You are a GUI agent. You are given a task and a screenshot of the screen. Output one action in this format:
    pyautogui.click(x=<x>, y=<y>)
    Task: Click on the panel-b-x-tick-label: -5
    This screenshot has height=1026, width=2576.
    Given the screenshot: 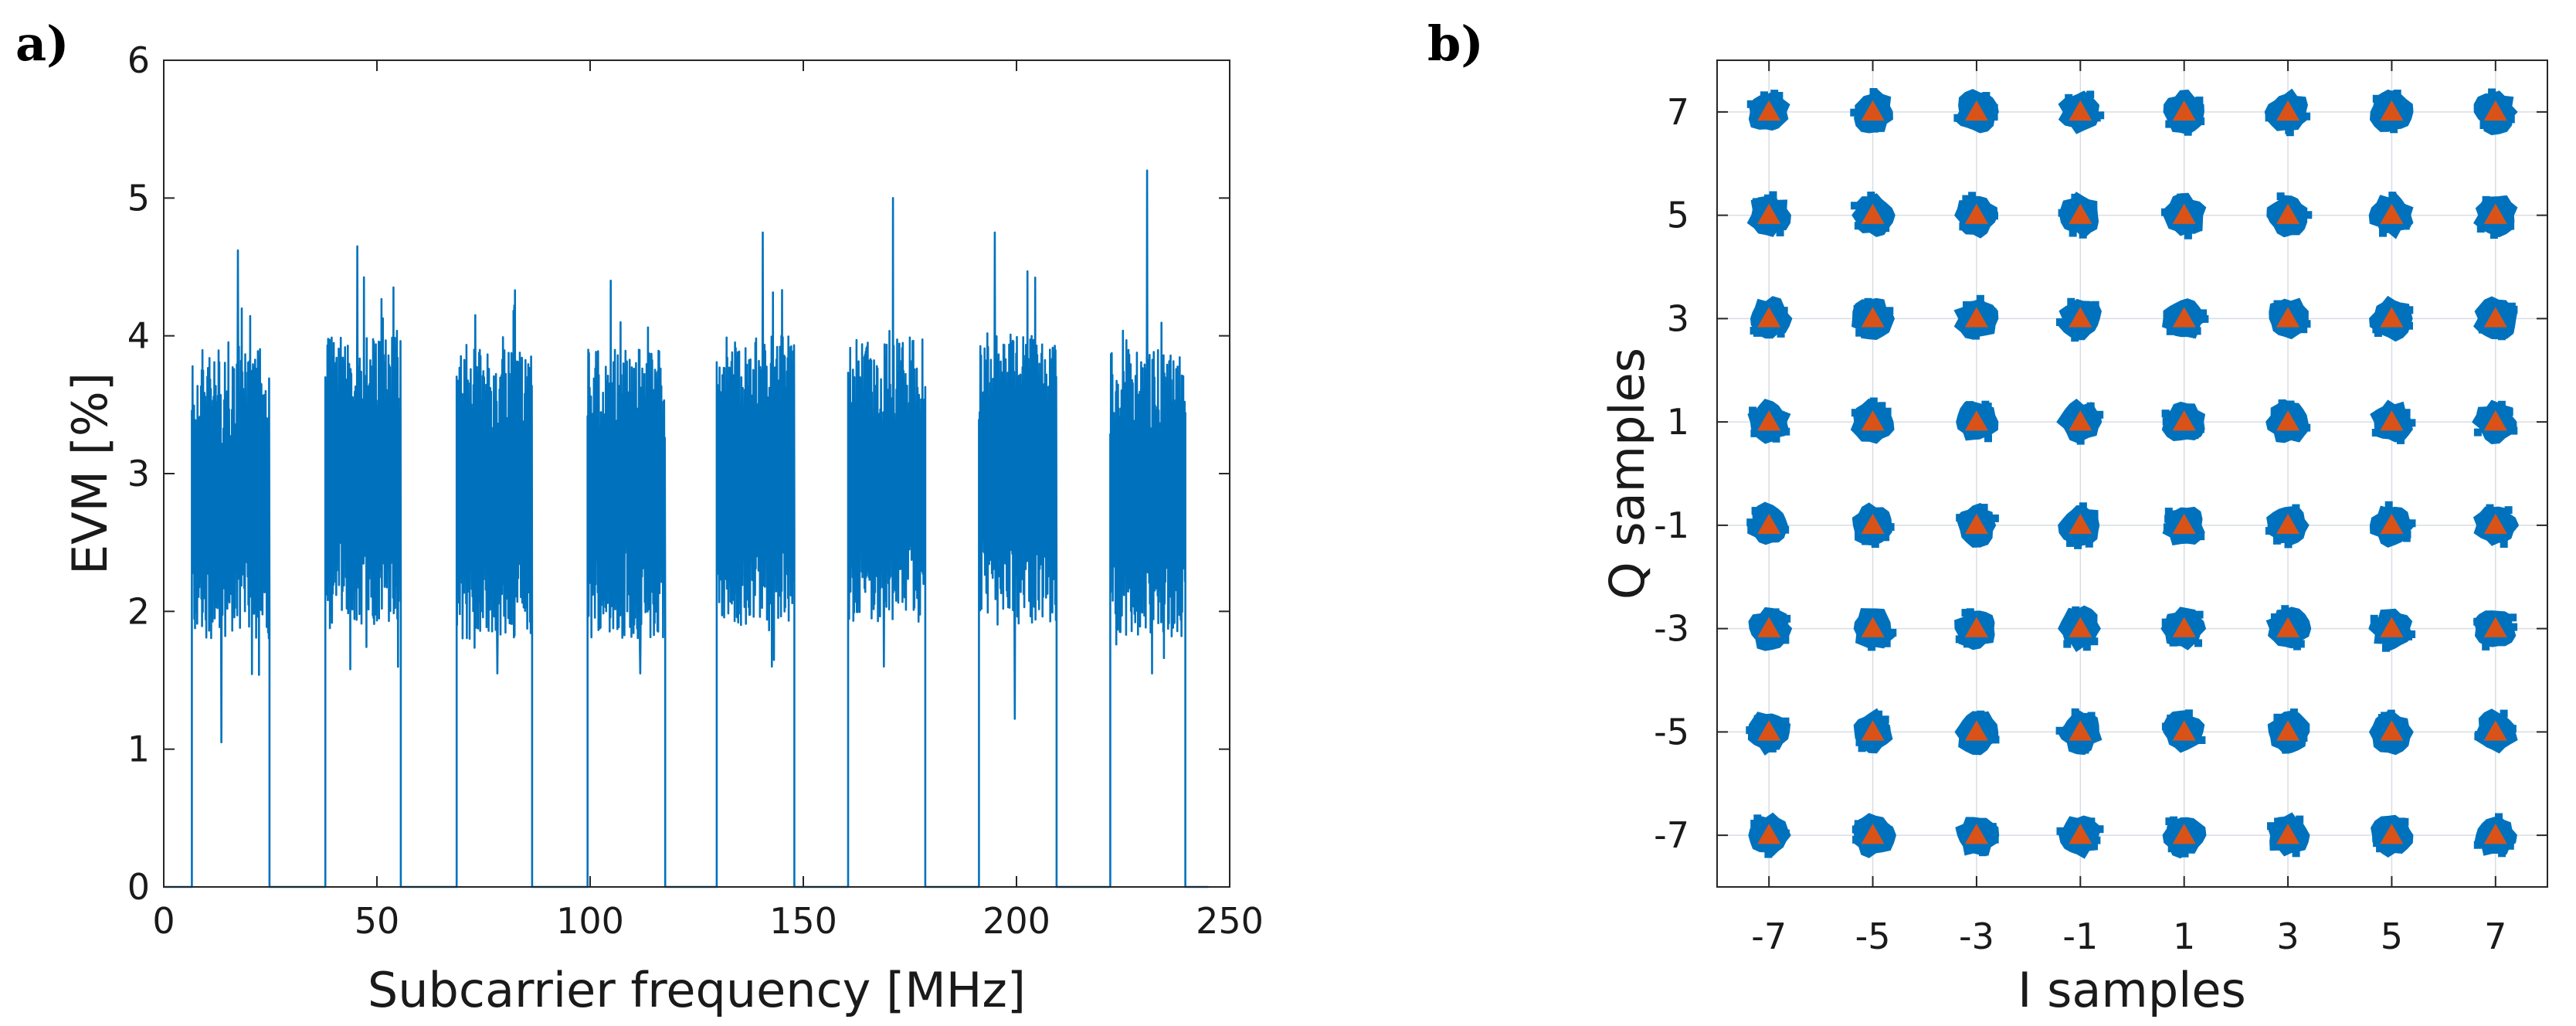 What is the action you would take?
    pyautogui.click(x=1873, y=936)
    